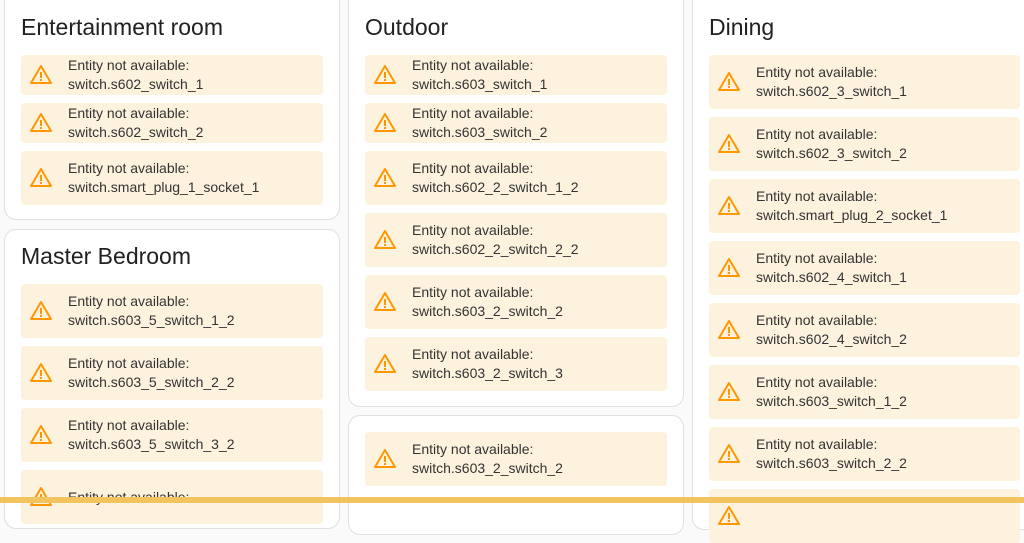 This screenshot has height=543, width=1024. What do you see at coordinates (407, 27) in the screenshot?
I see `card-title: Outdoor` at bounding box center [407, 27].